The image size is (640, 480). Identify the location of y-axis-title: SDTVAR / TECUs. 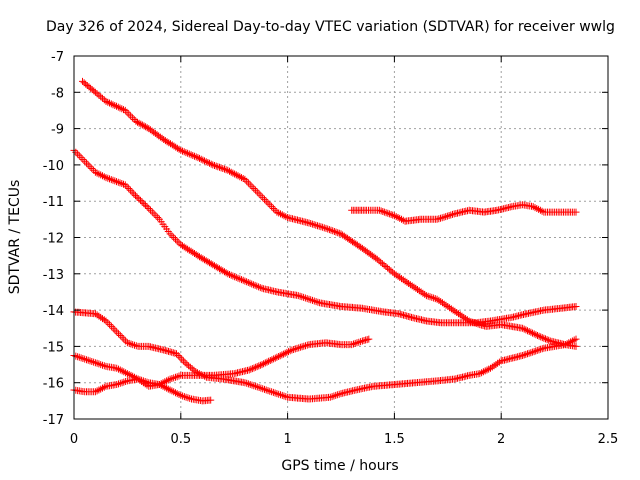
(15, 237).